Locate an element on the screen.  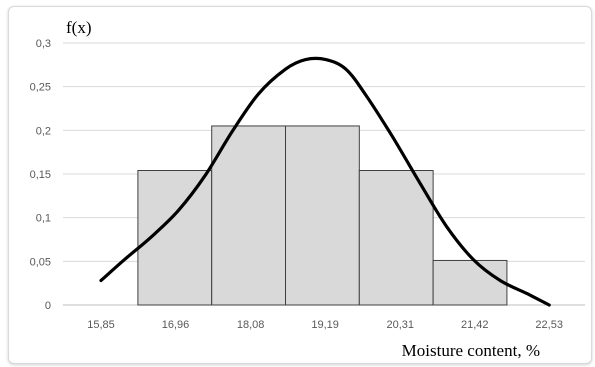
x-axis-label: Moisture content, % is located at coordinates (471, 350).